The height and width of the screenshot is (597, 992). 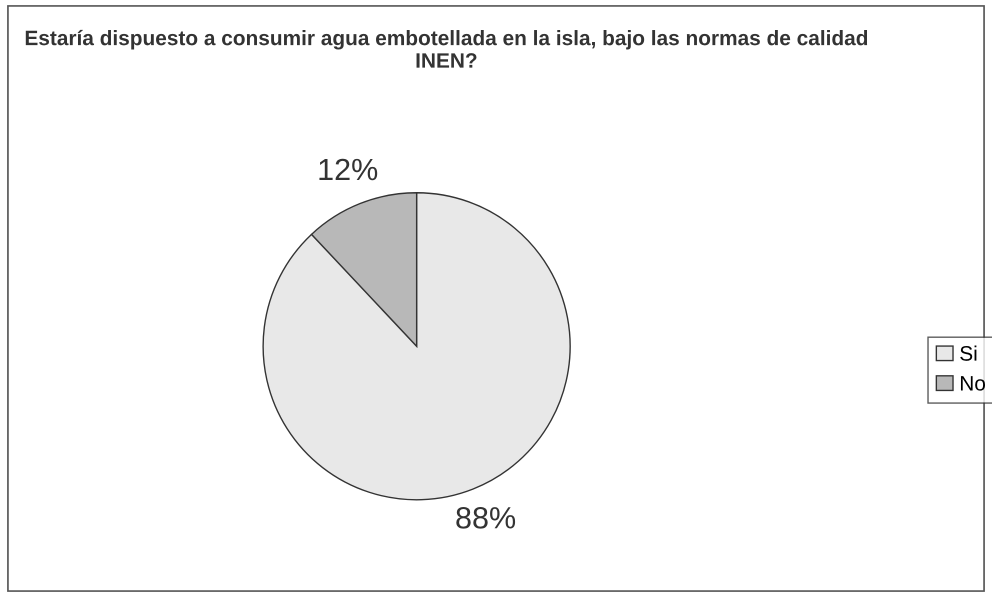 What do you see at coordinates (968, 353) in the screenshot?
I see `legend-label: Si` at bounding box center [968, 353].